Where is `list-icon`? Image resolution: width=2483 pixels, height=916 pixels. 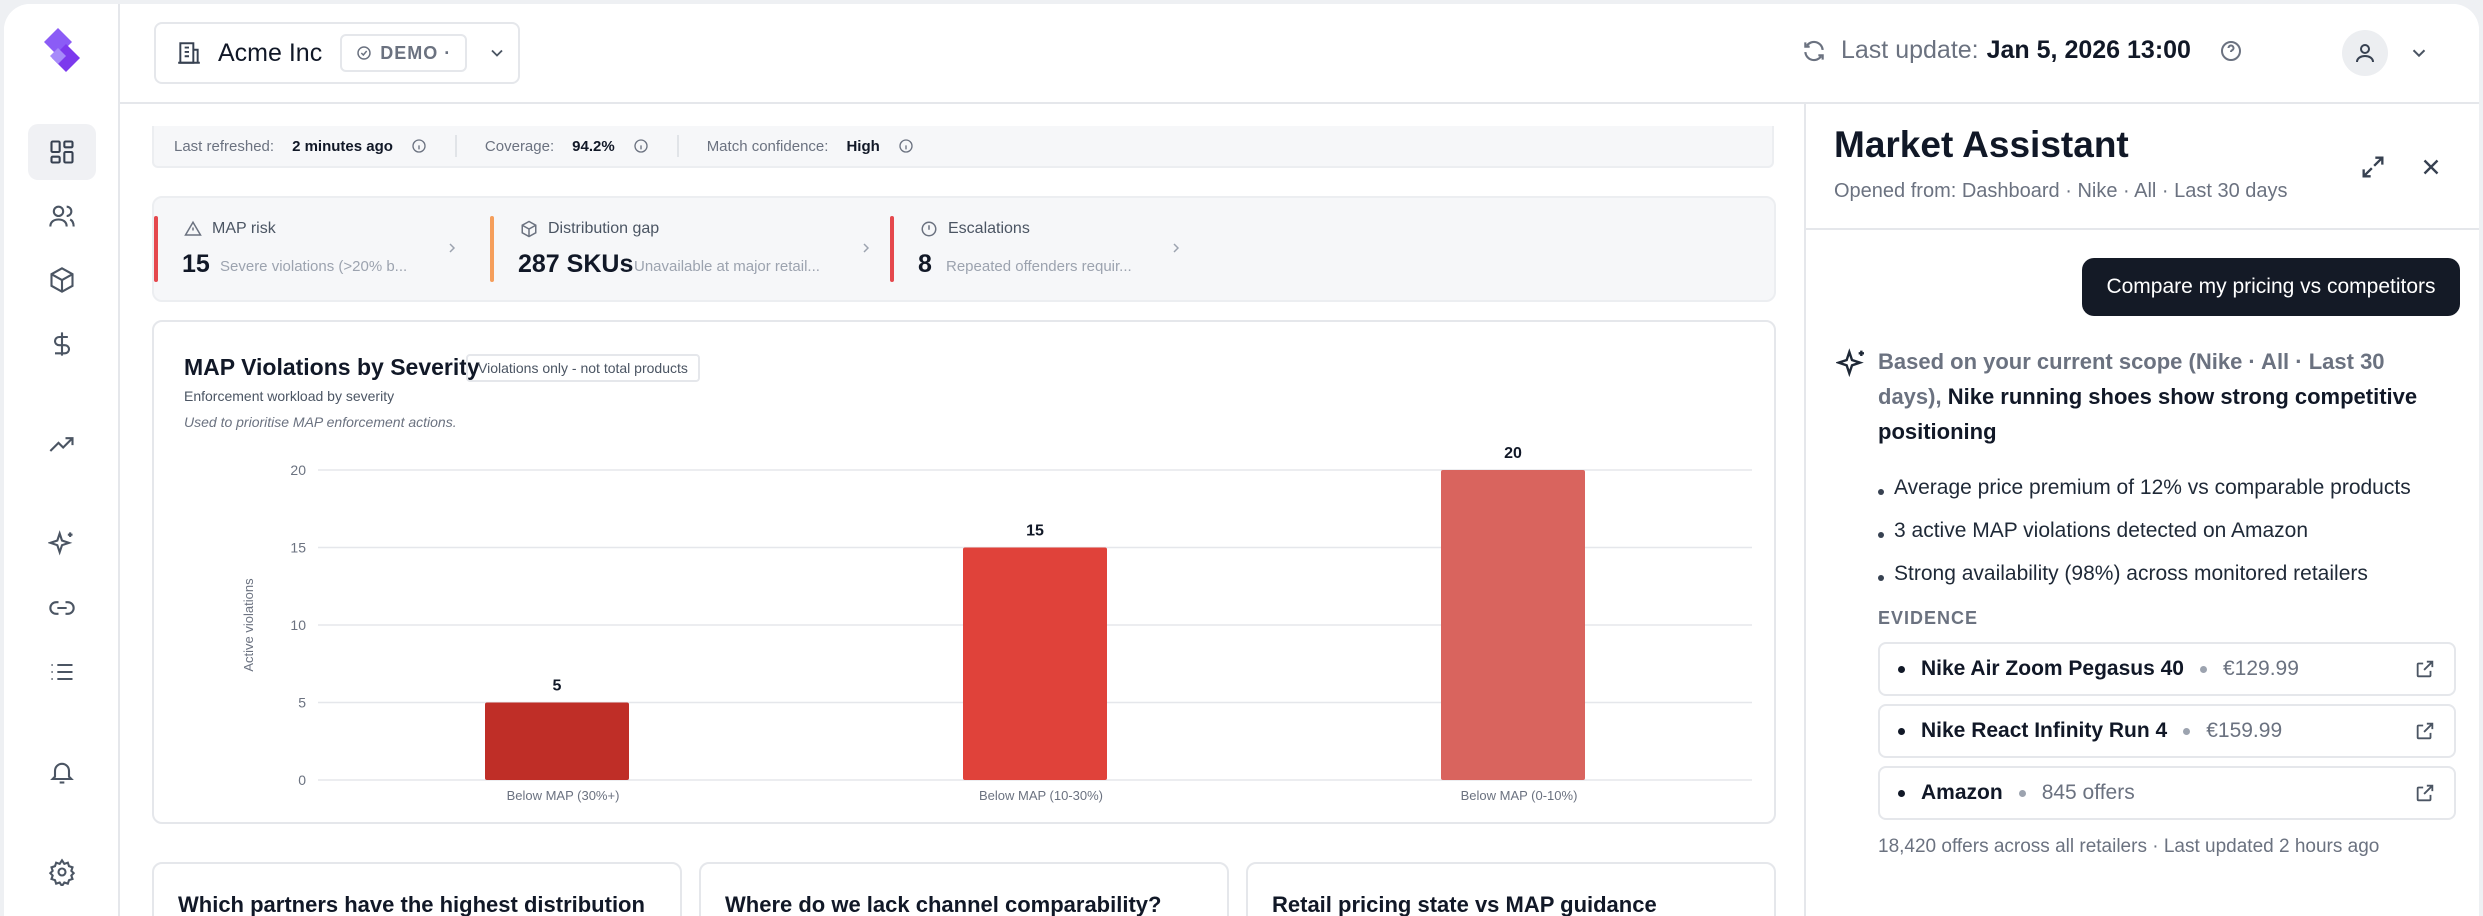 list-icon is located at coordinates (62, 672).